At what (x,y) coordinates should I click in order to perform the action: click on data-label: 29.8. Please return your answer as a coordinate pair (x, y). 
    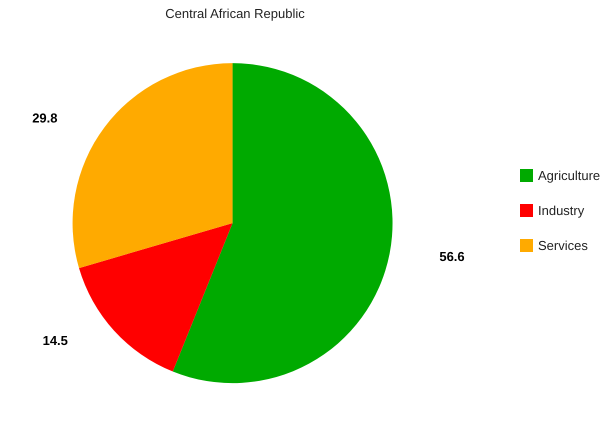
    Looking at the image, I should click on (45, 118).